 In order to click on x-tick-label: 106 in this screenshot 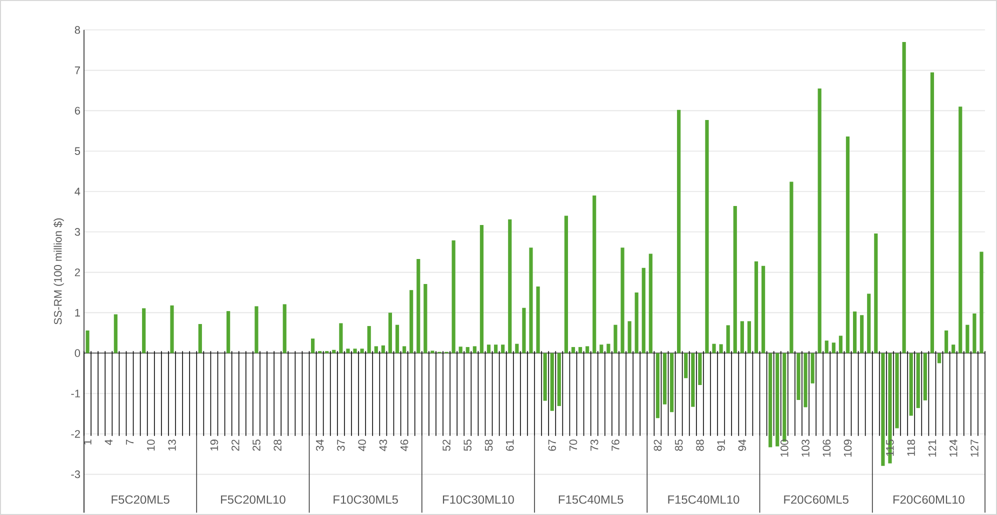, I will do `click(826, 448)`.